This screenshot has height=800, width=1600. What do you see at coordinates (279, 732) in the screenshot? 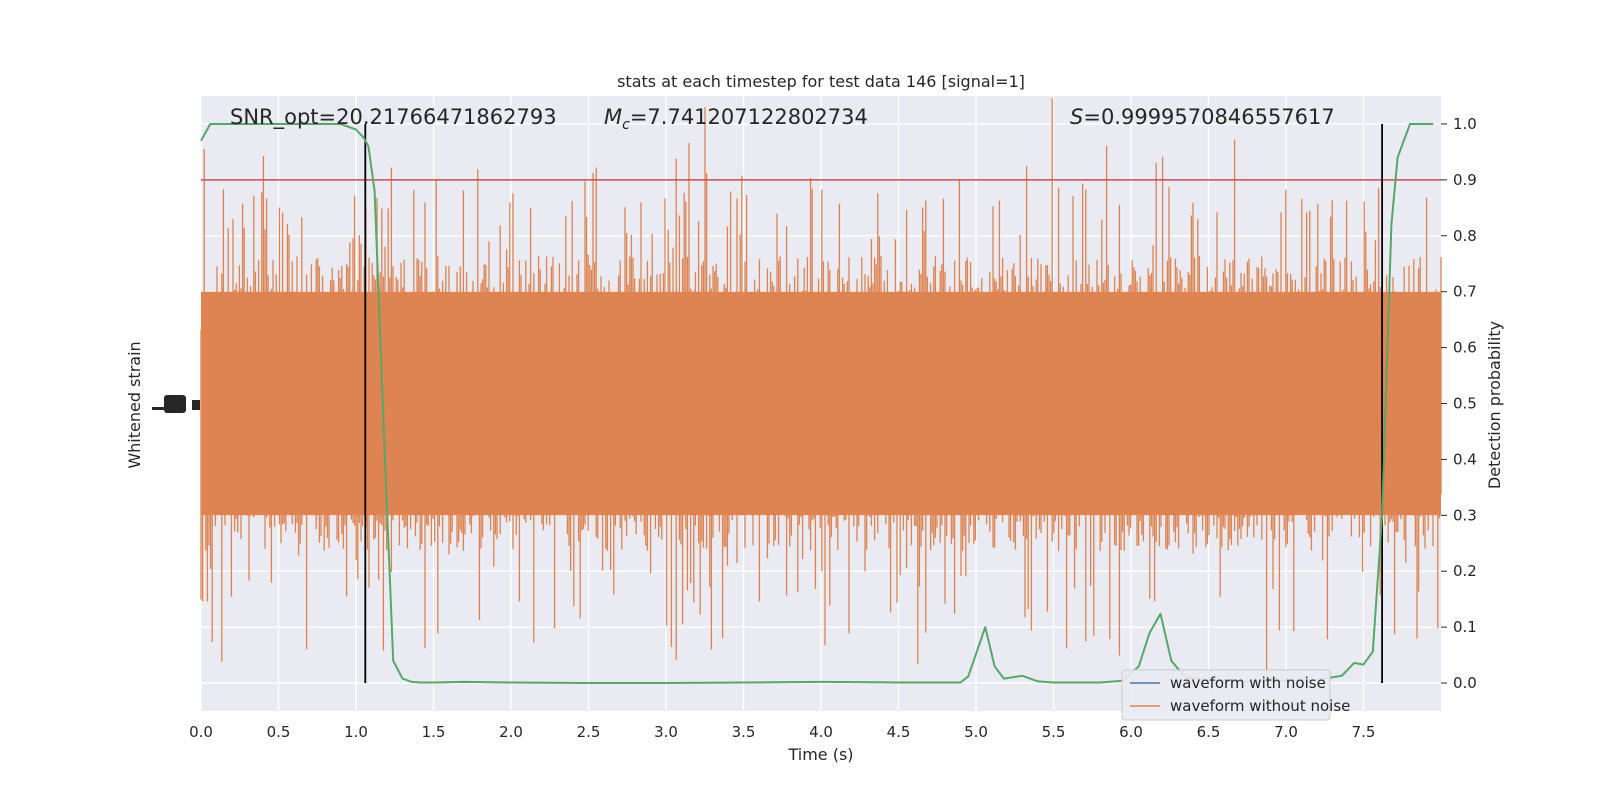
I see `x-tick-label: 0.5` at bounding box center [279, 732].